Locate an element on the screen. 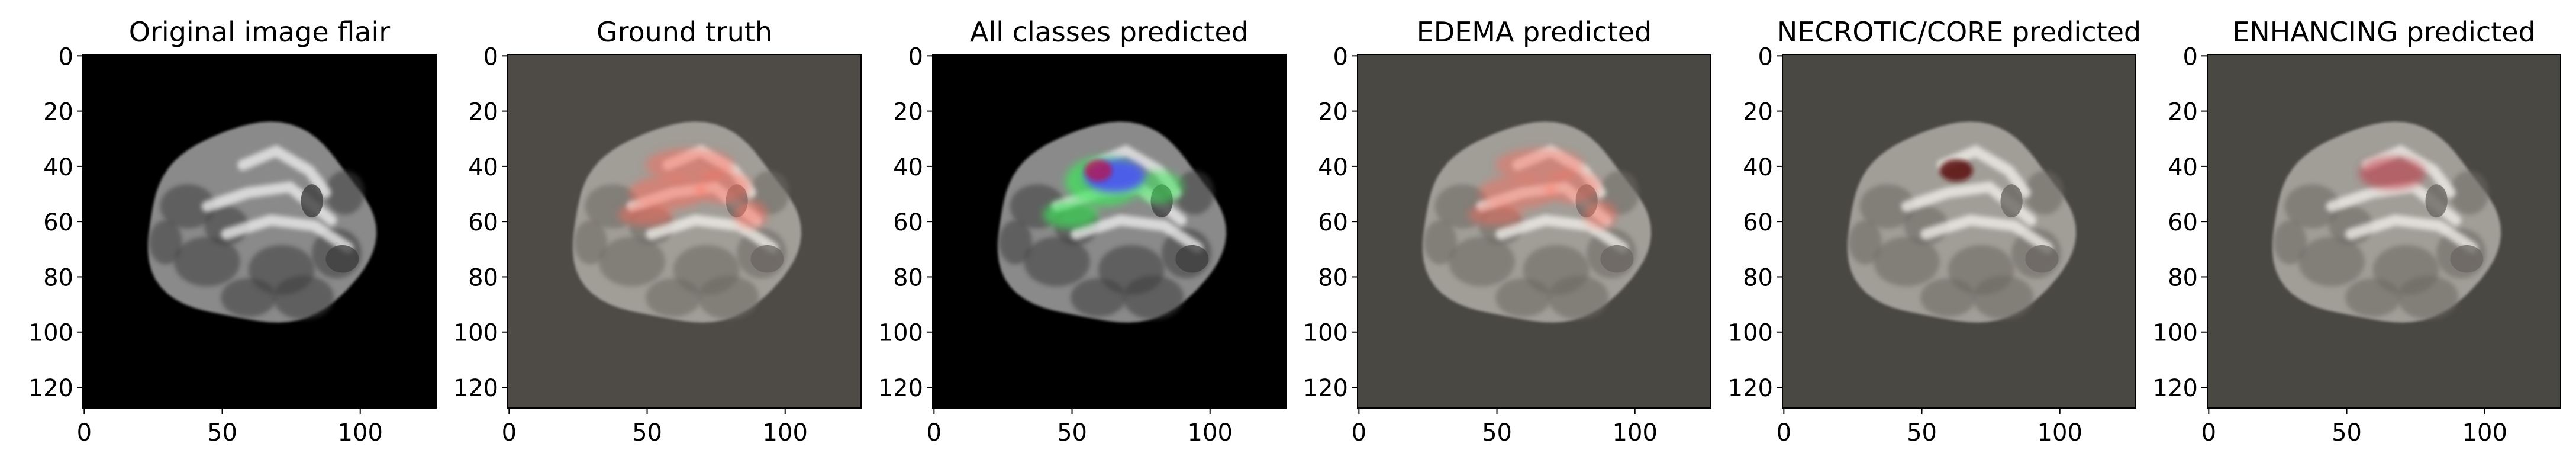 The image size is (2576, 469). panel-title: Original image flair is located at coordinates (259, 32).